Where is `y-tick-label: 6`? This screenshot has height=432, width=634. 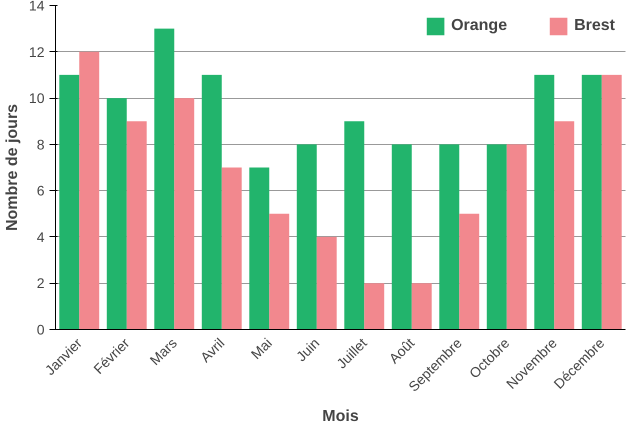
y-tick-label: 6 is located at coordinates (40, 190).